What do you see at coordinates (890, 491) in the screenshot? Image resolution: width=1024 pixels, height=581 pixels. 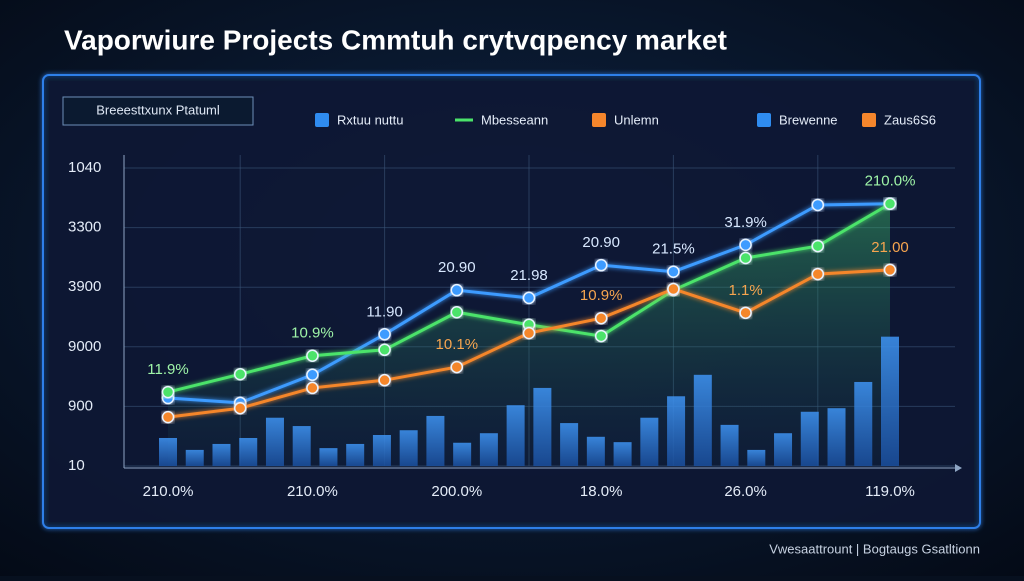 I see `x-tick-label: 119.0%` at bounding box center [890, 491].